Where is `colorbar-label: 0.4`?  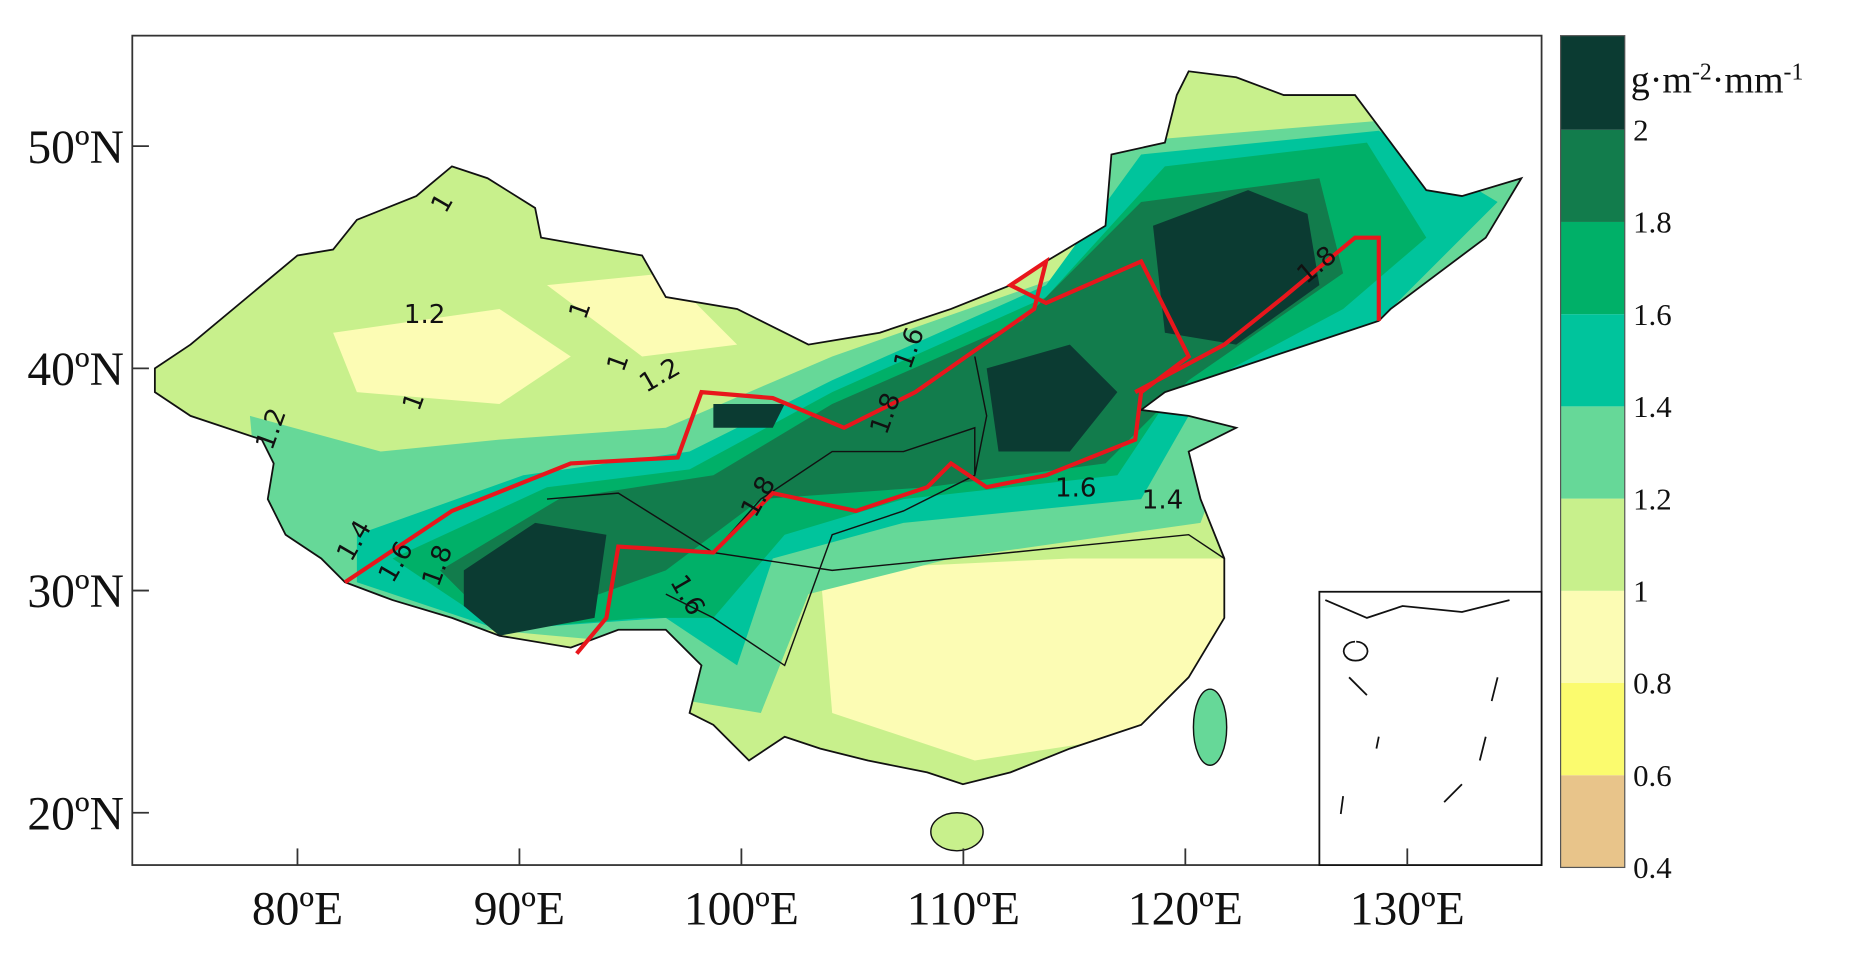 colorbar-label: 0.4 is located at coordinates (1652, 867).